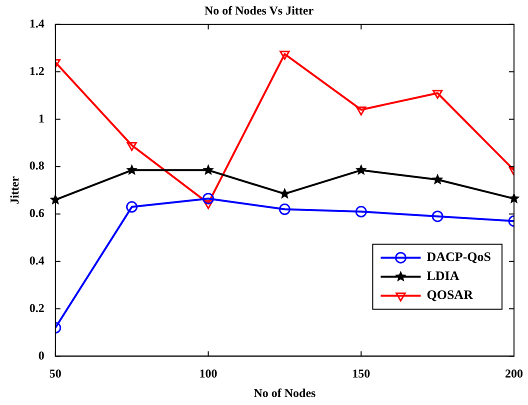 The height and width of the screenshot is (405, 528). I want to click on y-tick-label: 0.6, so click(36, 213).